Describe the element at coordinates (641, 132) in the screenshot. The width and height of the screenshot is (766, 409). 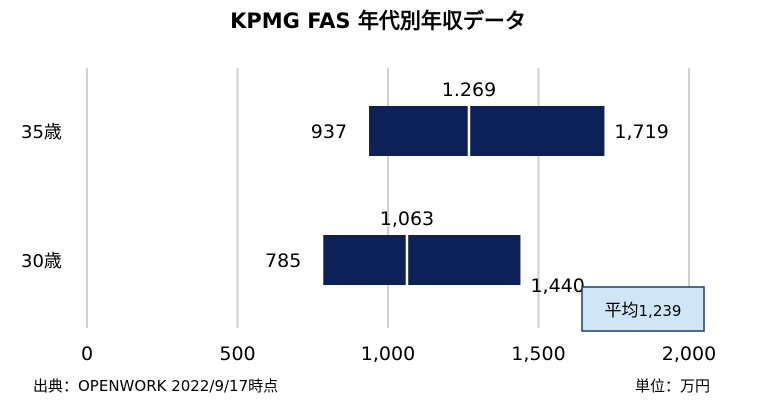
I see `max-label: 1,719` at that location.